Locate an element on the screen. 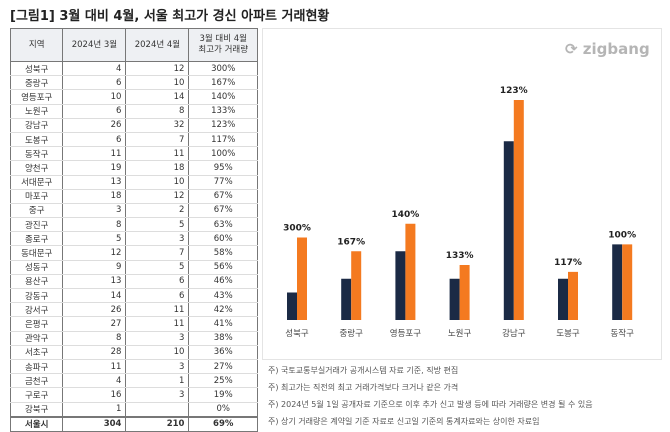  ratio-cell: 300% is located at coordinates (223, 69).